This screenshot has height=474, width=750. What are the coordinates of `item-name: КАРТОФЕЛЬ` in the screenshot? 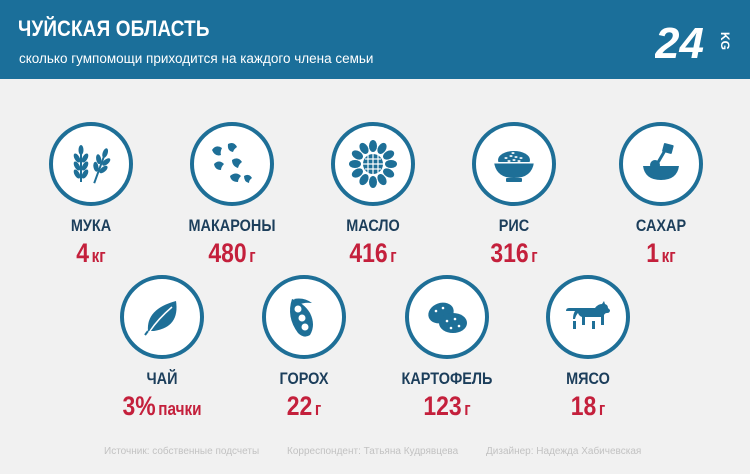 It's located at (447, 378).